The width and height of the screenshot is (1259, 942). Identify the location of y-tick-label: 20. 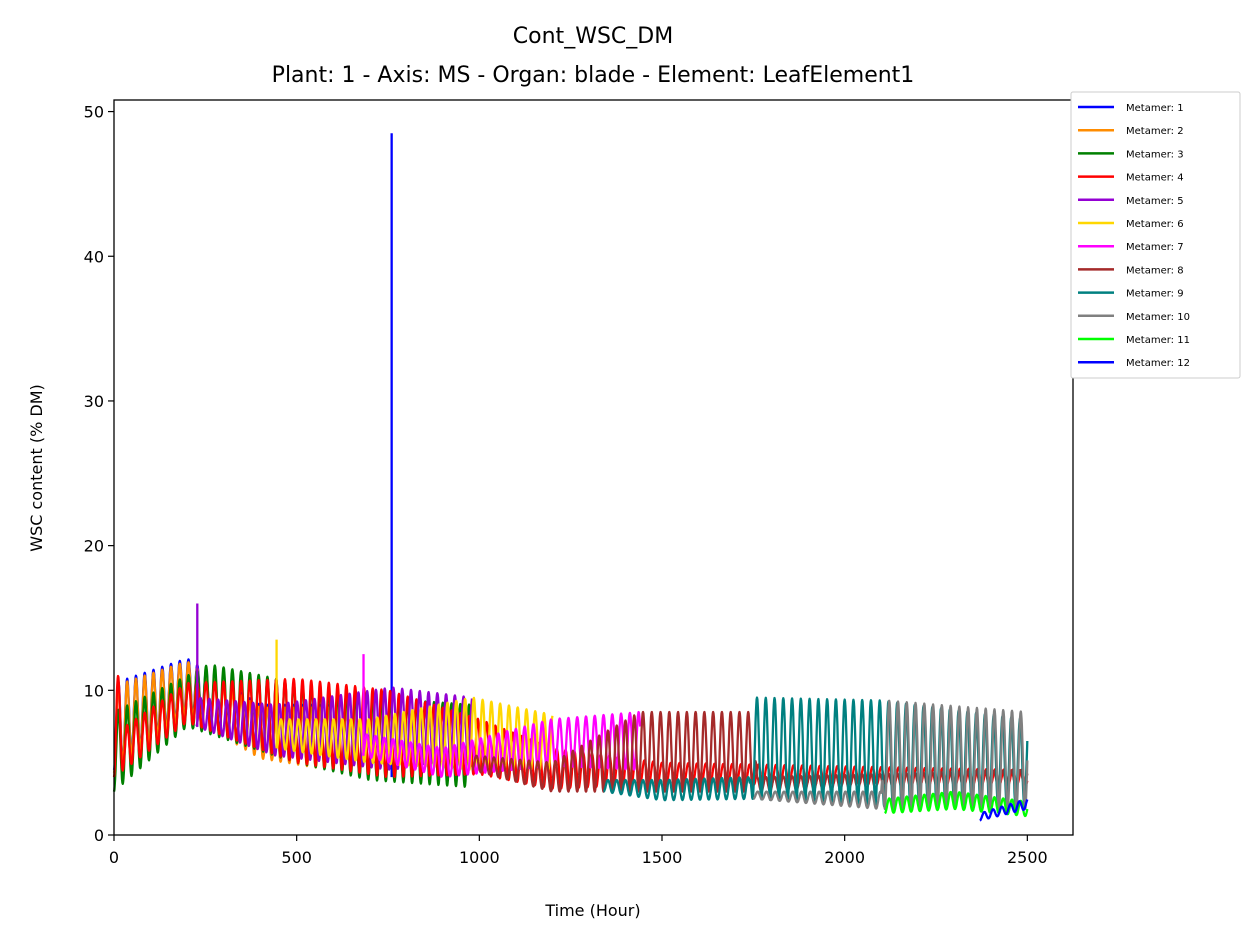
(94, 546).